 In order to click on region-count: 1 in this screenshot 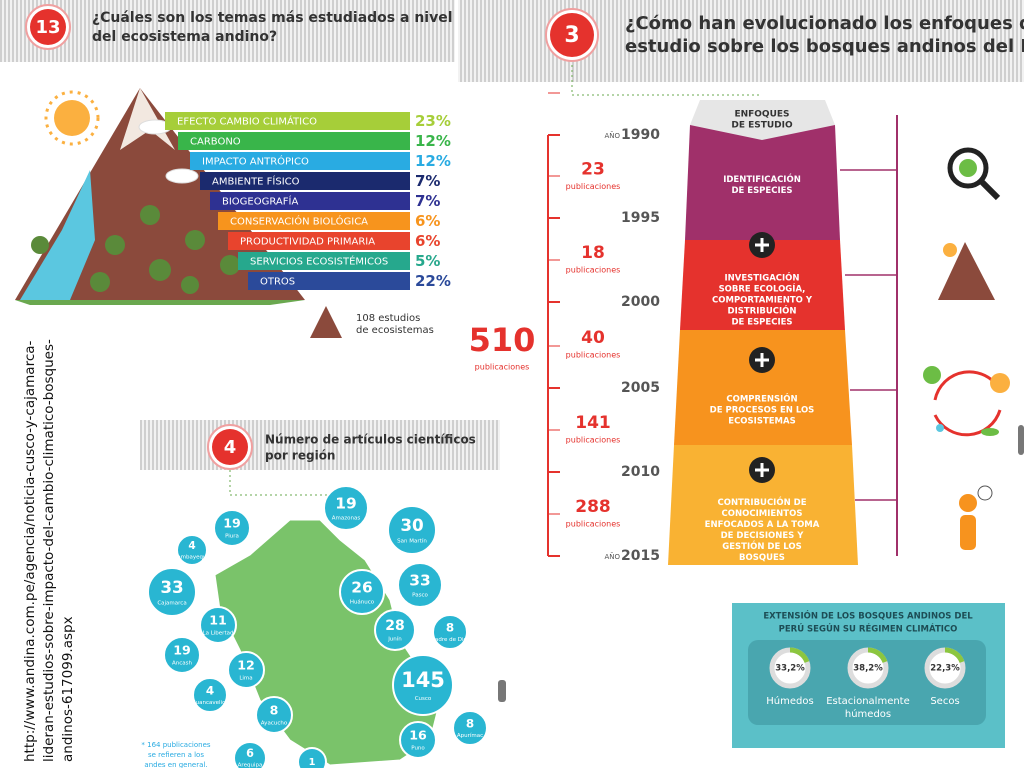, I will do `click(312, 762)`.